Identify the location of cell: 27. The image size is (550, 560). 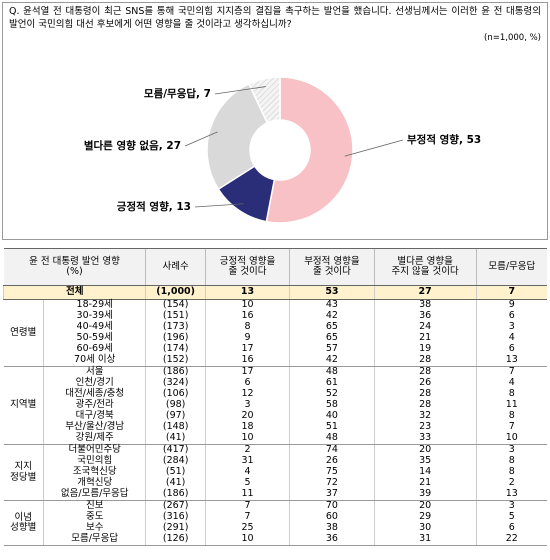
(425, 292).